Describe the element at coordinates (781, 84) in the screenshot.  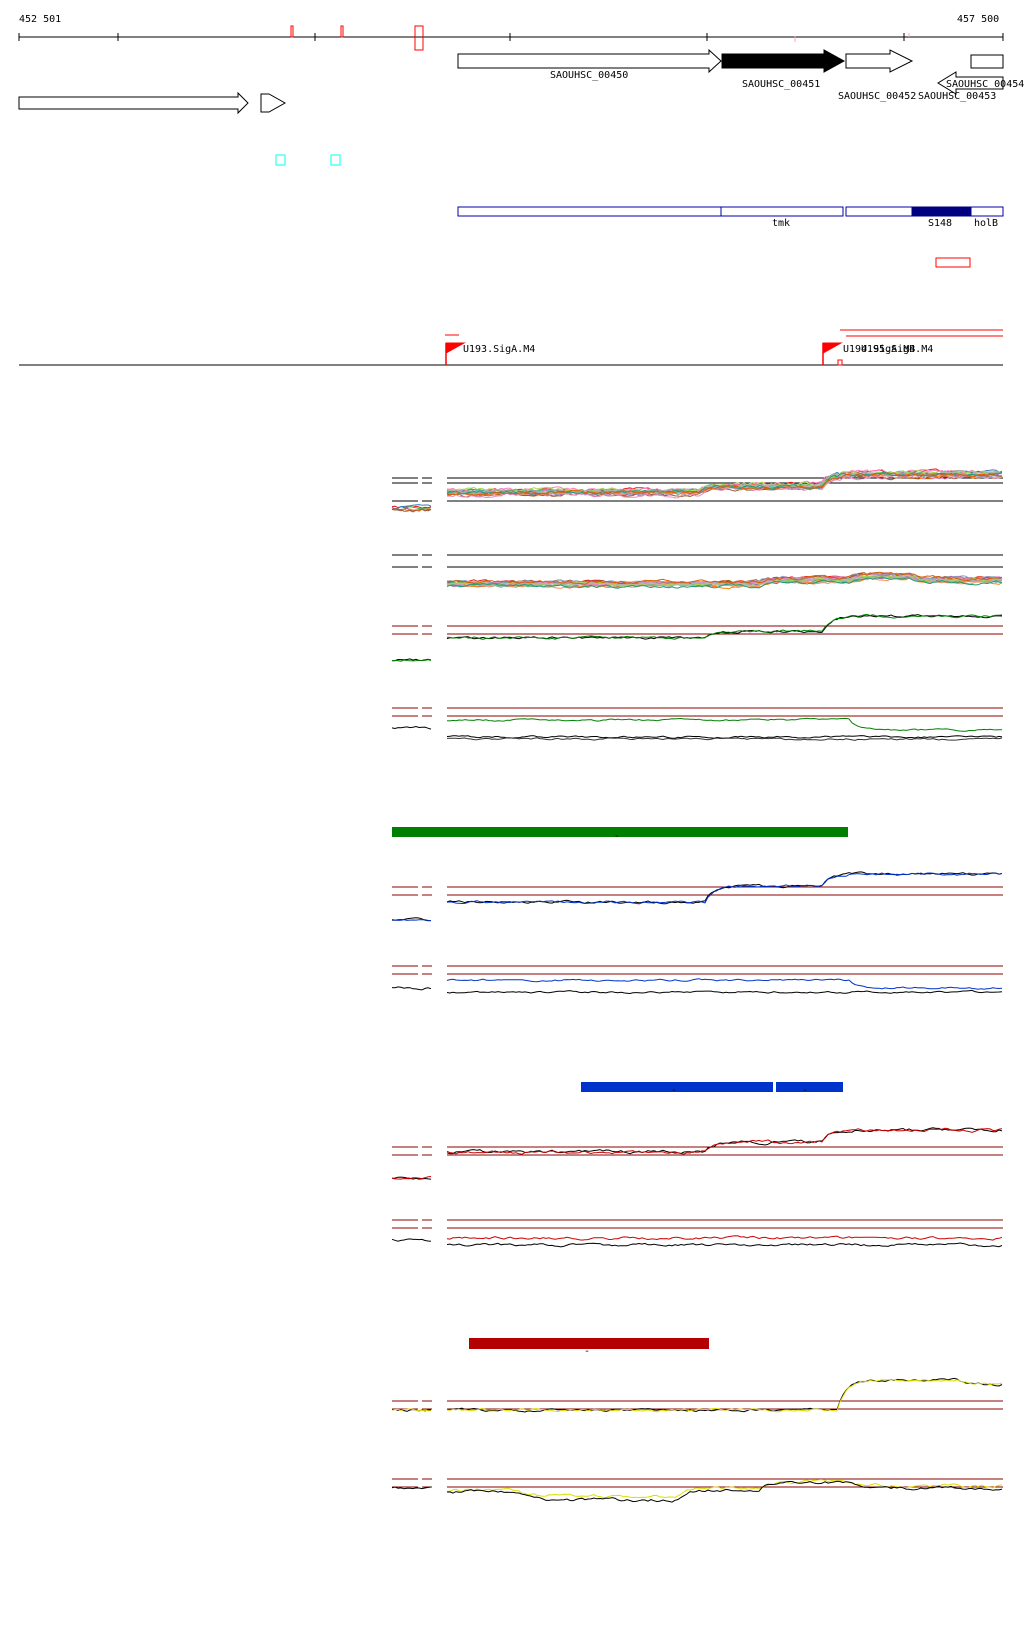
I see `gene-label-SAOUHSC_00451: SAOUHSC_00451` at that location.